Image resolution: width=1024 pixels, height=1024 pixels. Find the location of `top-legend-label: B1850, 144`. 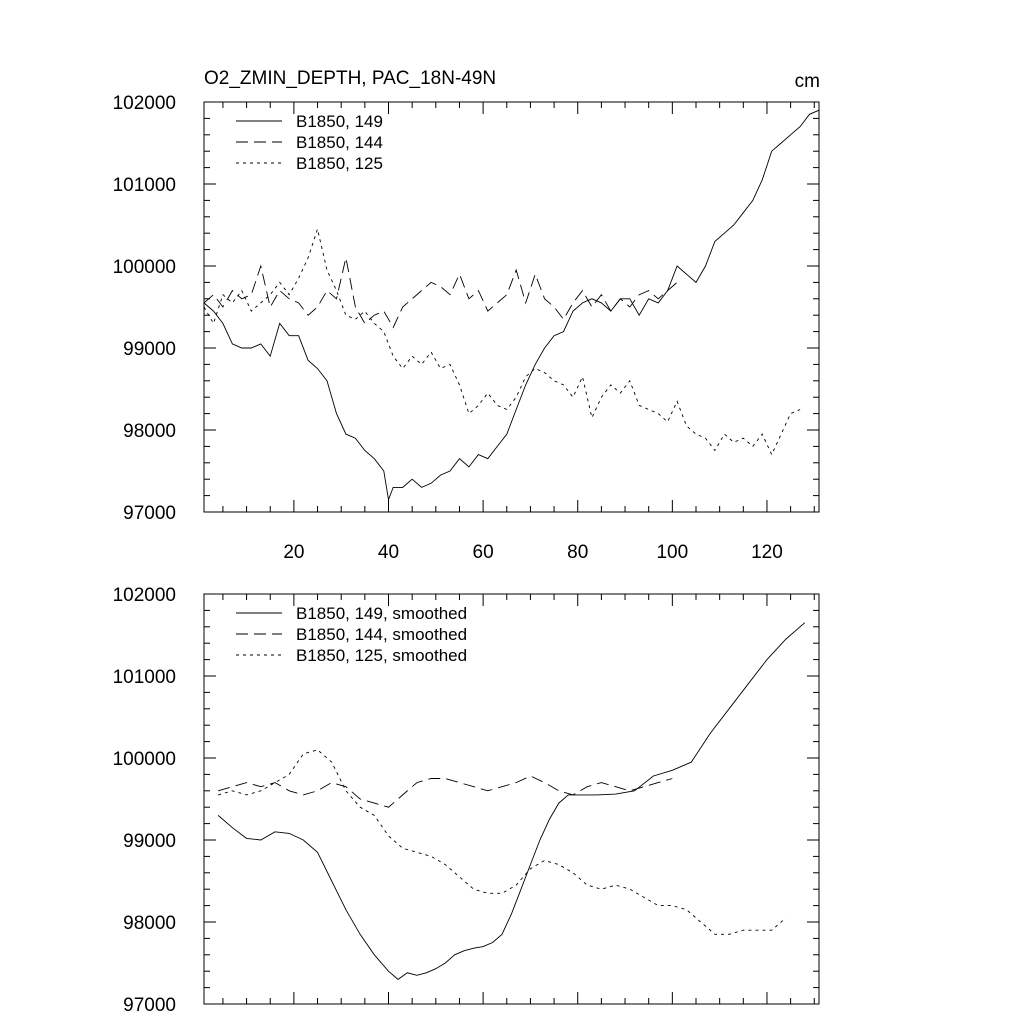

top-legend-label: B1850, 144 is located at coordinates (339, 142).